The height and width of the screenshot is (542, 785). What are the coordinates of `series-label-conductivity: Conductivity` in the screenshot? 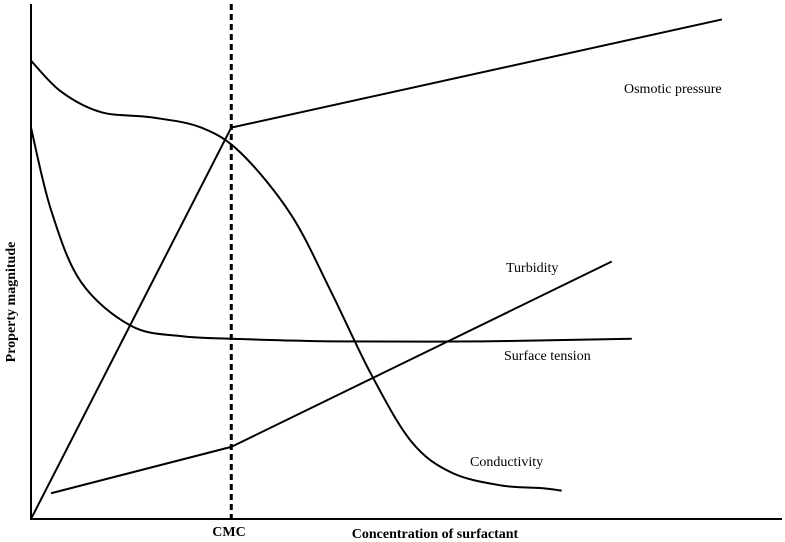 It's located at (506, 462).